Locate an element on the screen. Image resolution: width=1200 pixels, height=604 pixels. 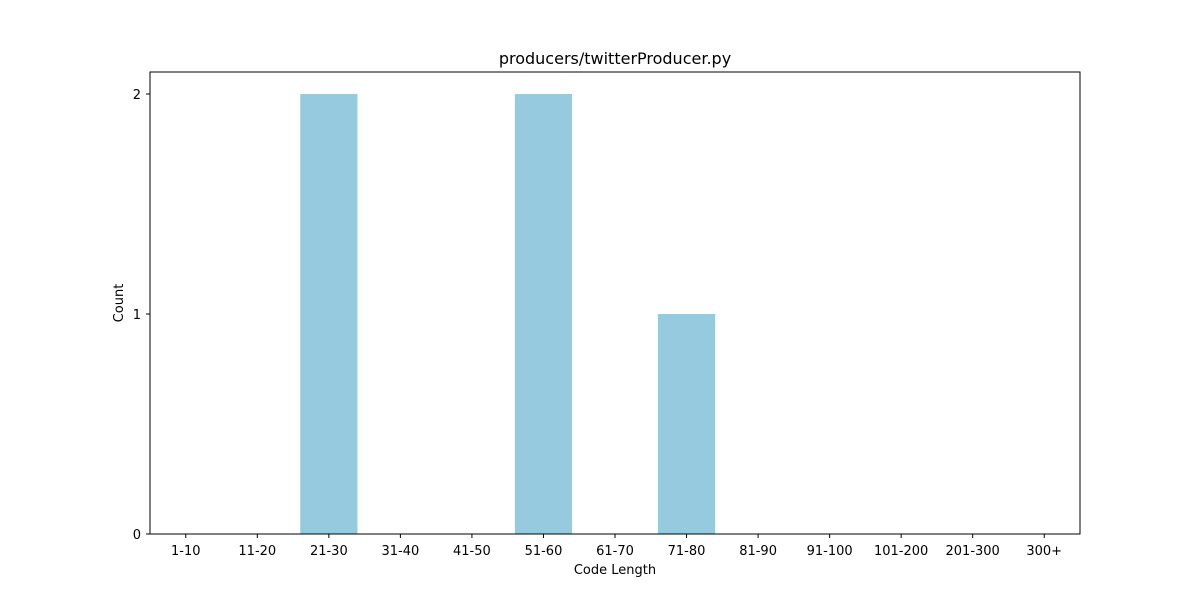
x-tick-label: 1-10 is located at coordinates (186, 551).